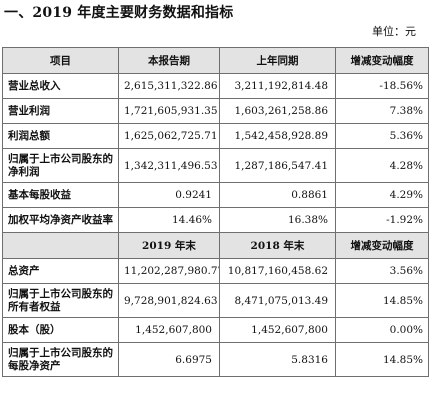  I want to click on table-row: 加权平均净资产收益率 14.46% 16.38% -1.92%, so click(215, 220).